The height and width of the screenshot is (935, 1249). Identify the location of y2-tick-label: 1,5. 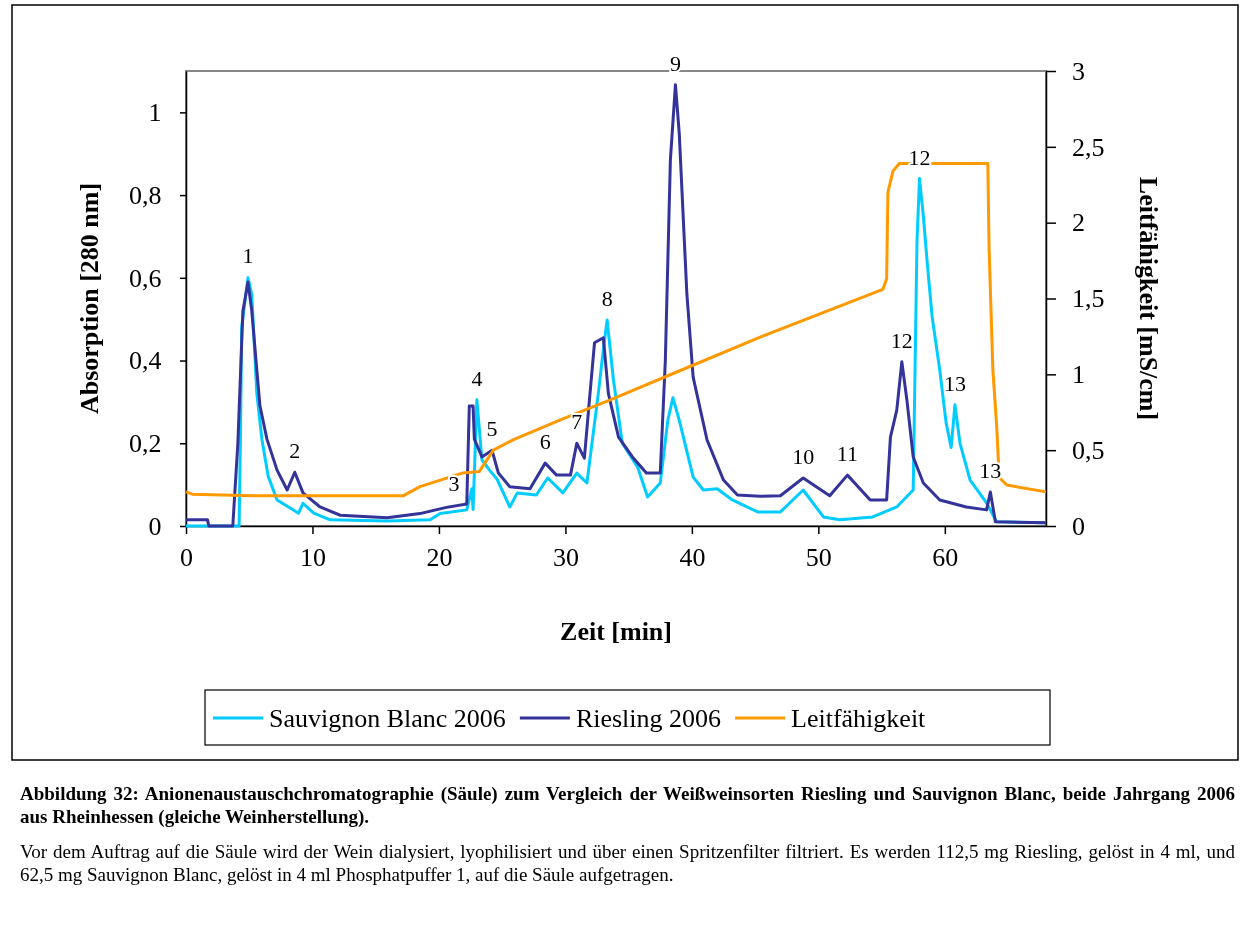
(1088, 299).